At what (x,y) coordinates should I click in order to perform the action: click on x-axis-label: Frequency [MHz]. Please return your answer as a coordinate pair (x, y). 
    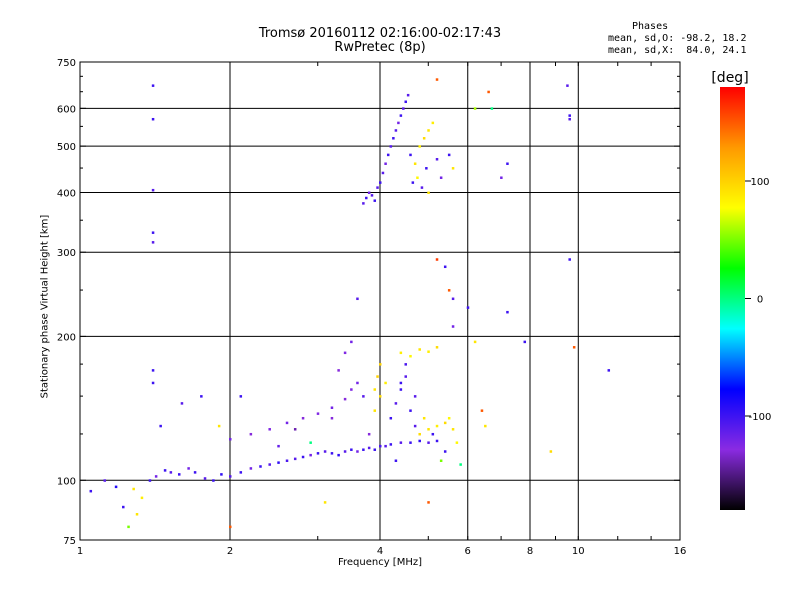
    Looking at the image, I should click on (380, 562).